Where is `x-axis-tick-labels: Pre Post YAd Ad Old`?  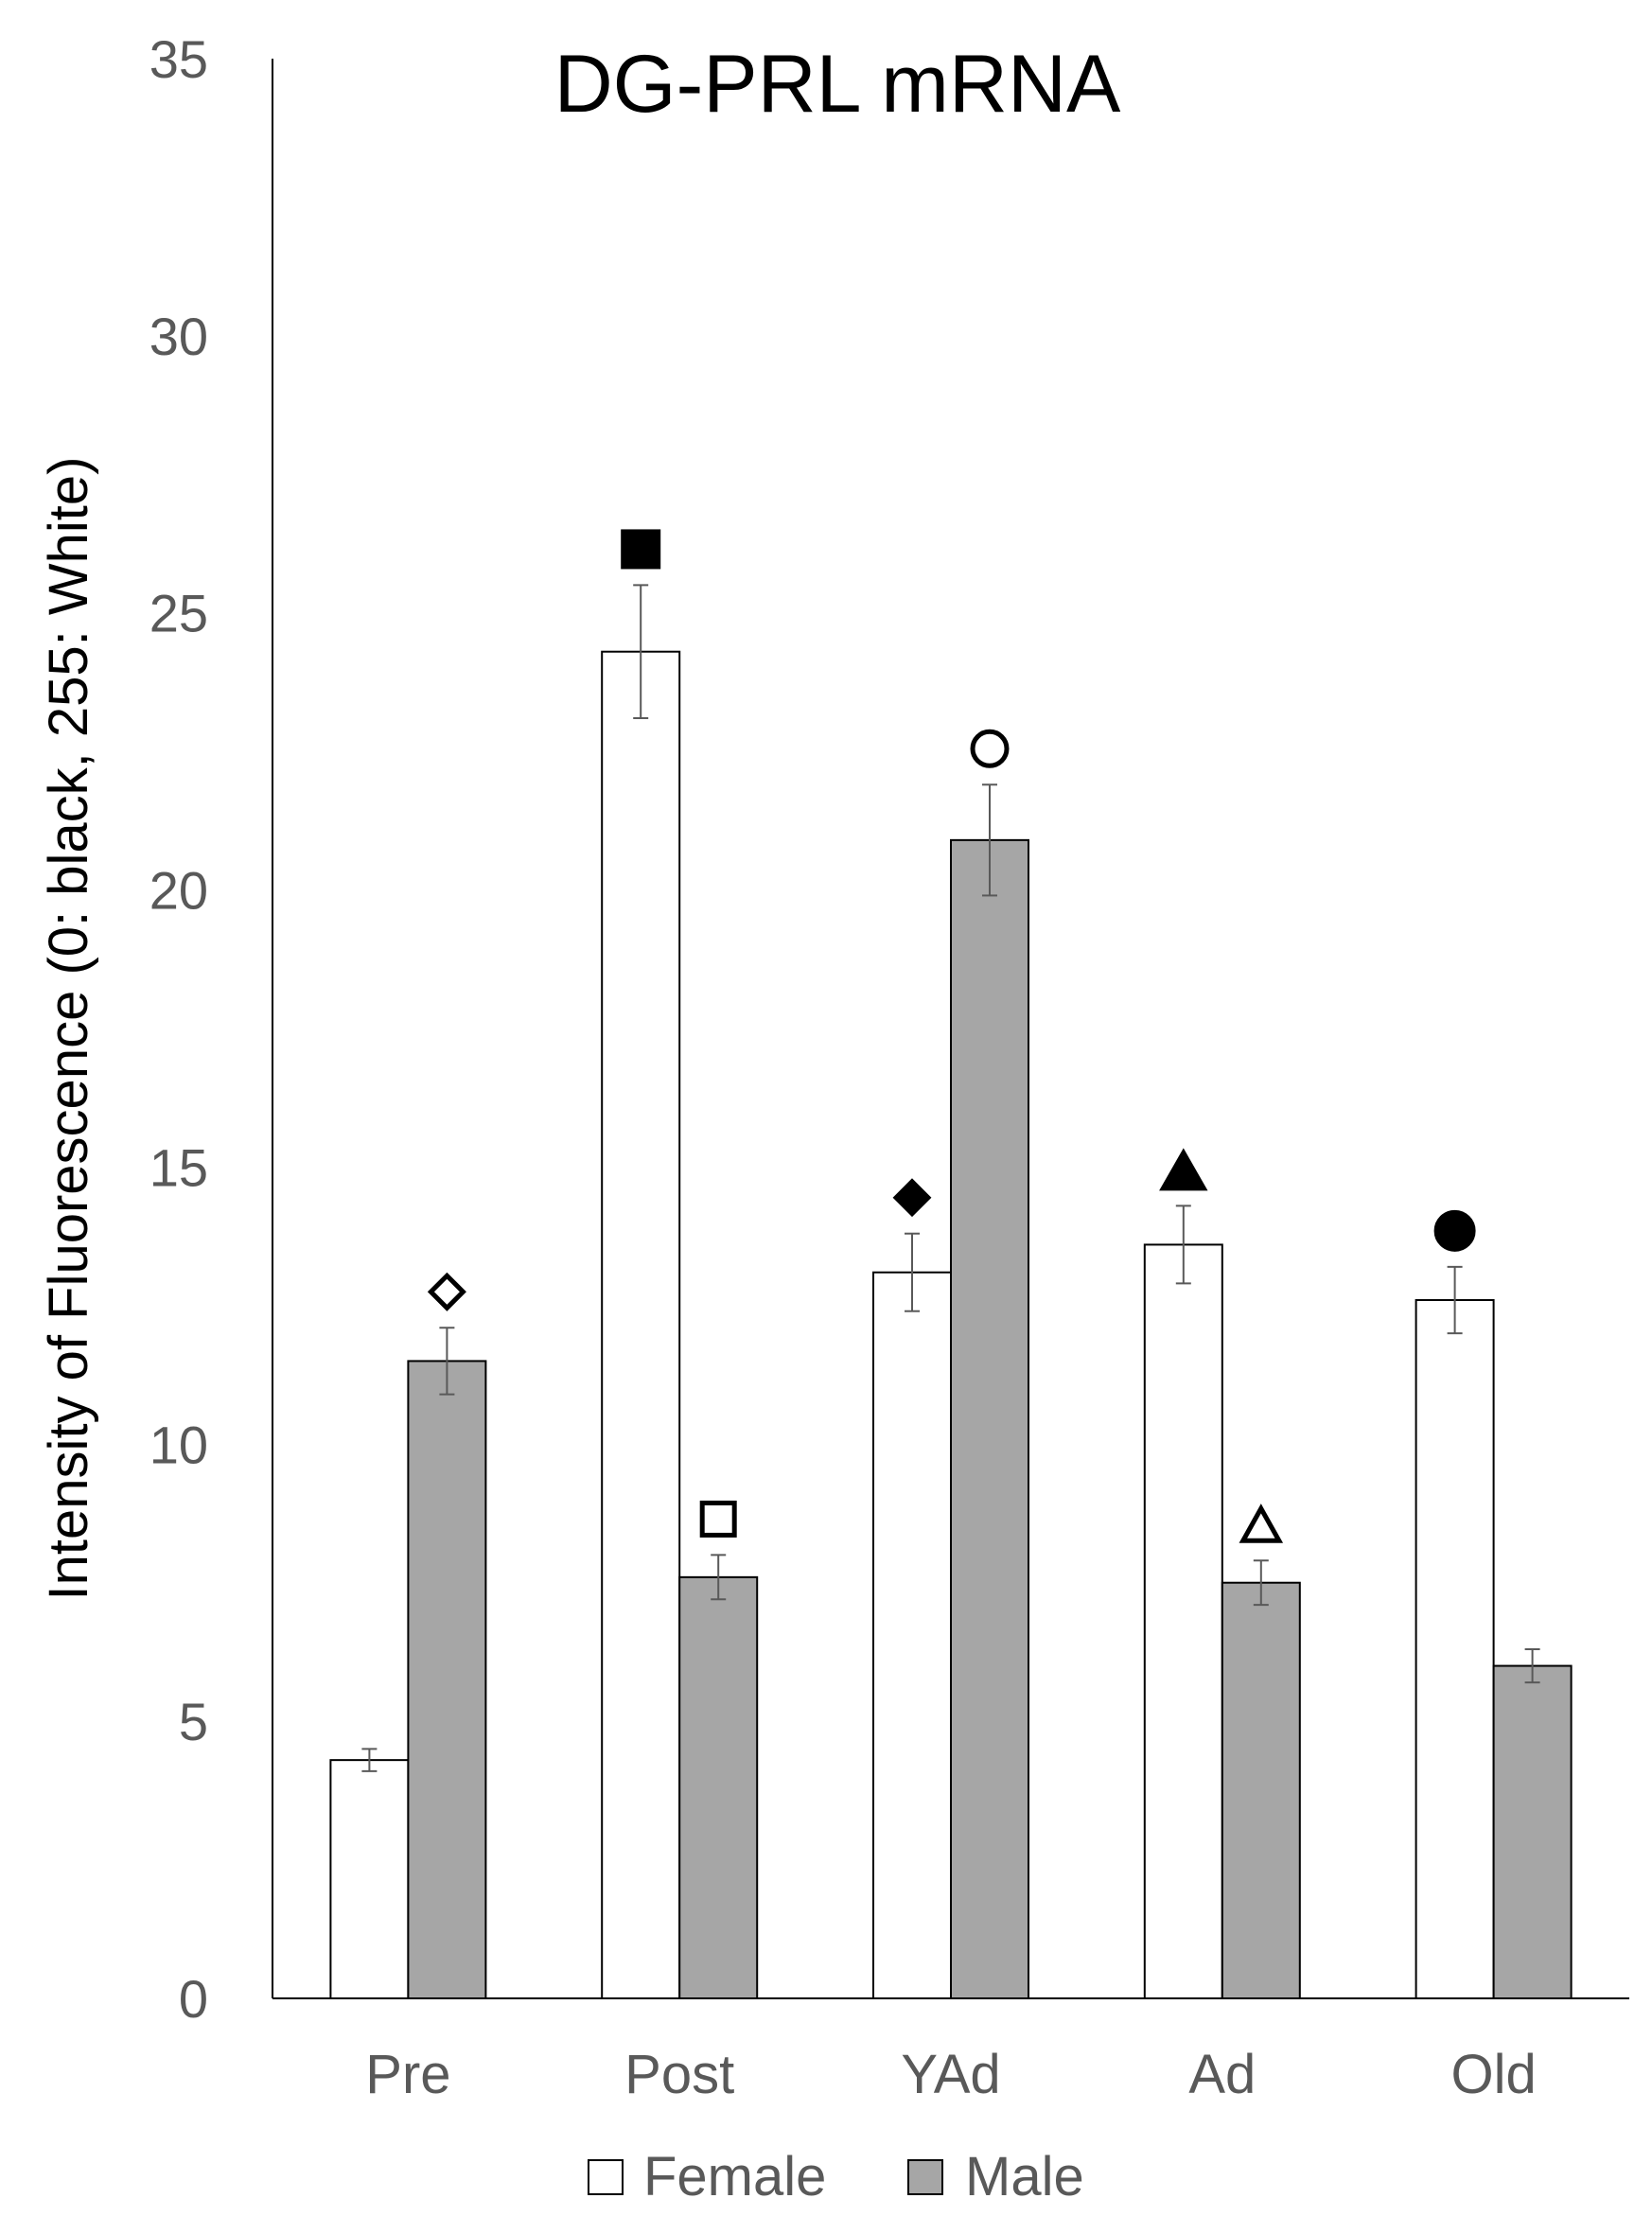
x-axis-tick-labels: Pre Post YAd Ad Old is located at coordinates (950, 2074).